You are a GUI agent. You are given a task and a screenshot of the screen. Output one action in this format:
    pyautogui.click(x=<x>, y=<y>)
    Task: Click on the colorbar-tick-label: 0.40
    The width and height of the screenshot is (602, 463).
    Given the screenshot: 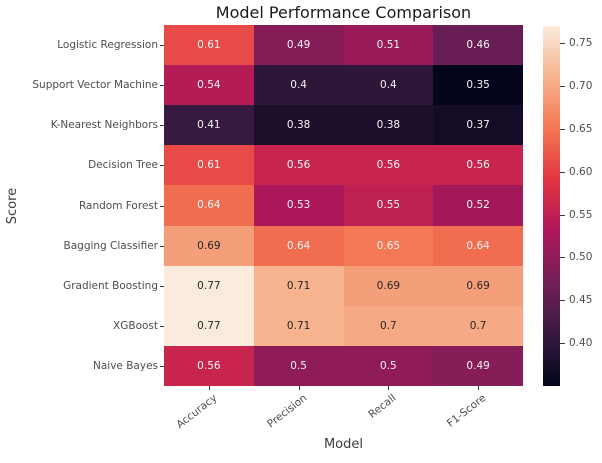 What is the action you would take?
    pyautogui.click(x=581, y=343)
    